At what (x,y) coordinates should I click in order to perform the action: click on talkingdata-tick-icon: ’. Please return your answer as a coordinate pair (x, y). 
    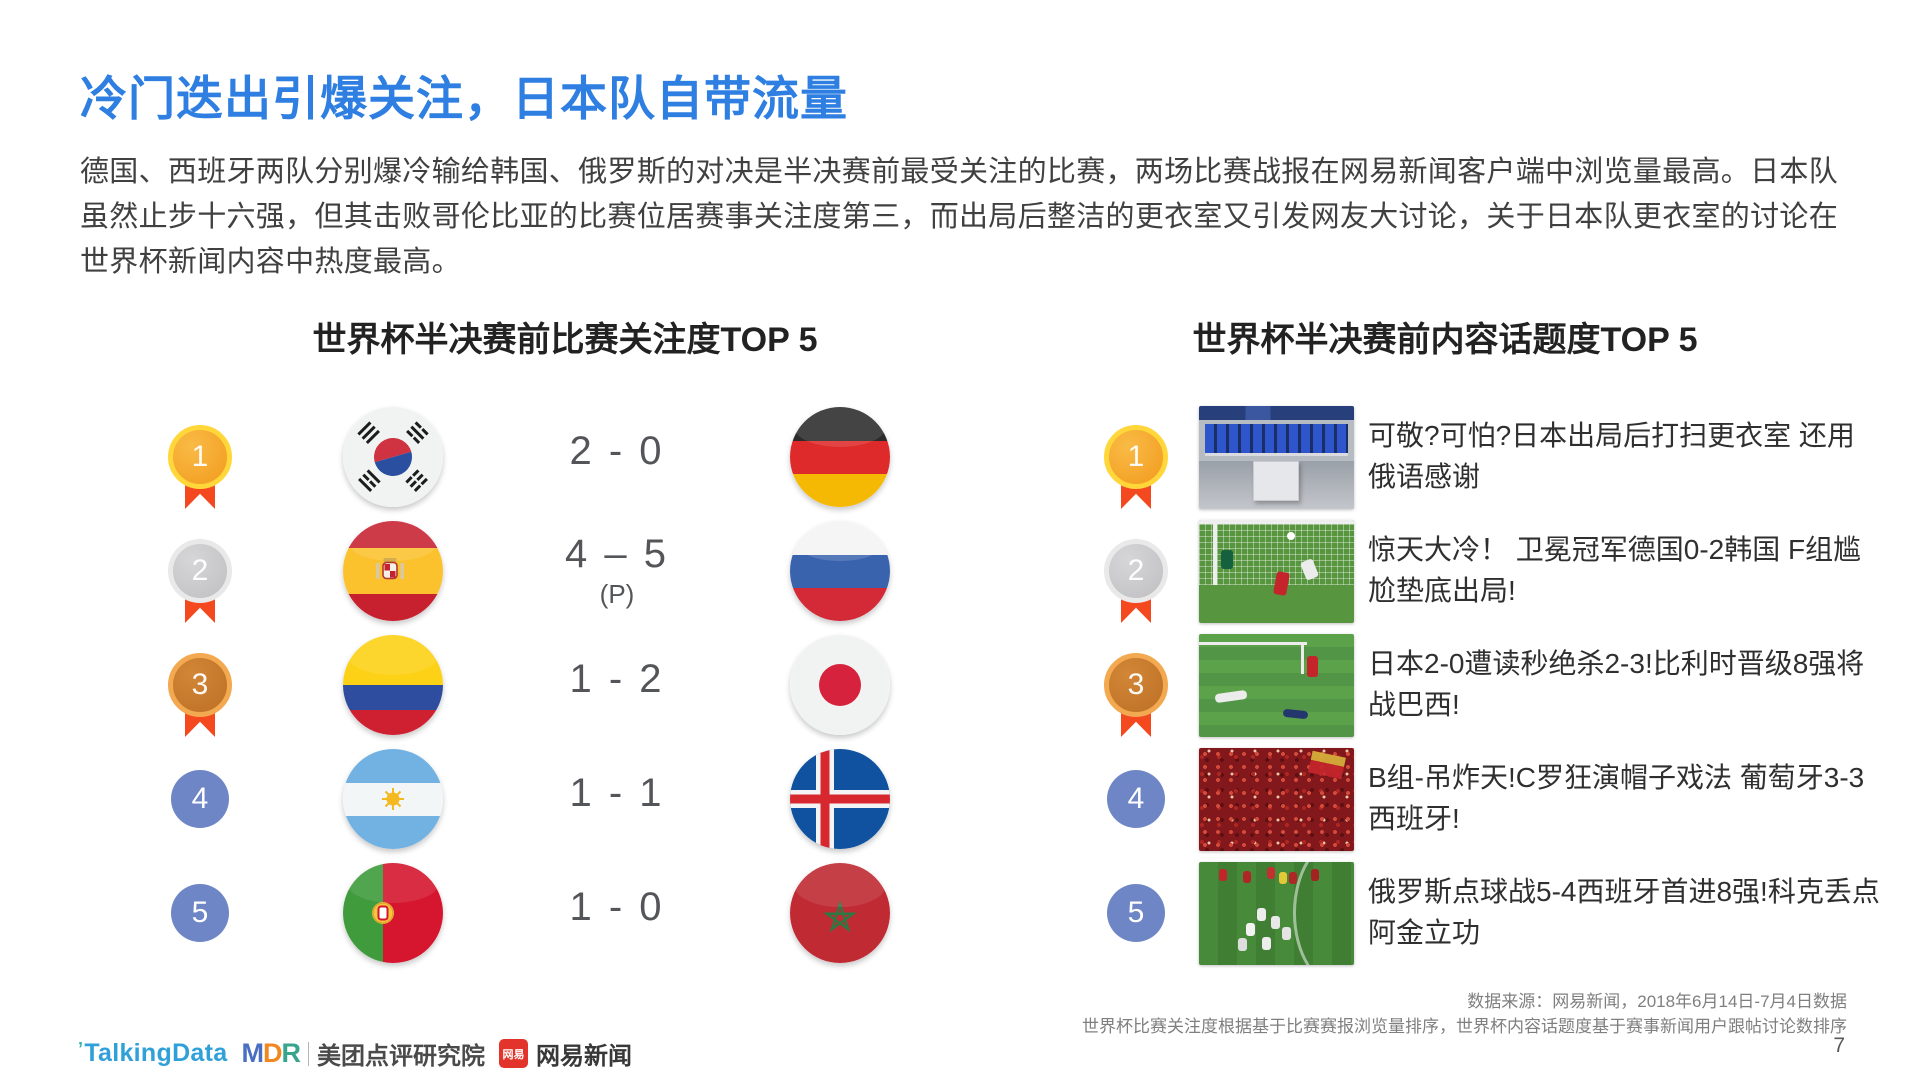
    Looking at the image, I should click on (81, 1049).